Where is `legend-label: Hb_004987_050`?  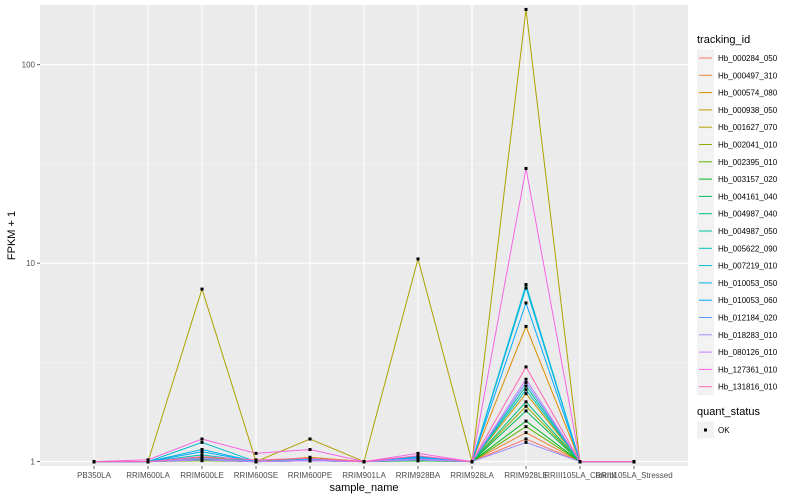
legend-label: Hb_004987_050 is located at coordinates (748, 231).